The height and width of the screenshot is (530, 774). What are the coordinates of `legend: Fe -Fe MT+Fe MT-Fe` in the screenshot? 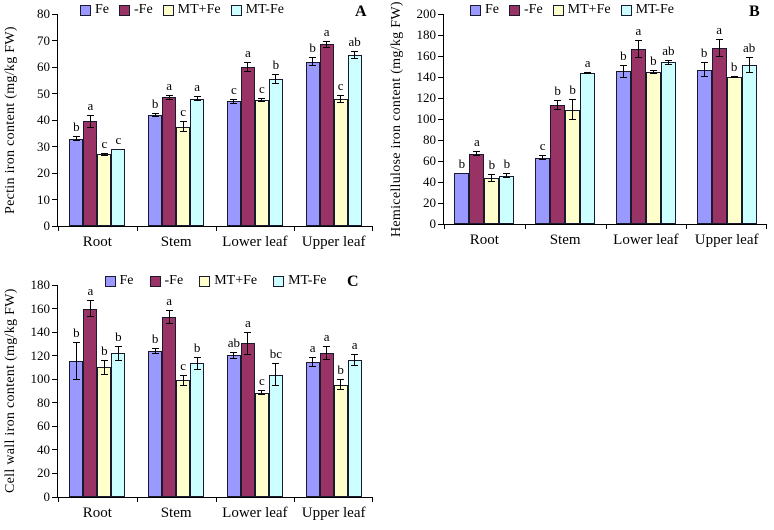 It's located at (572, 10).